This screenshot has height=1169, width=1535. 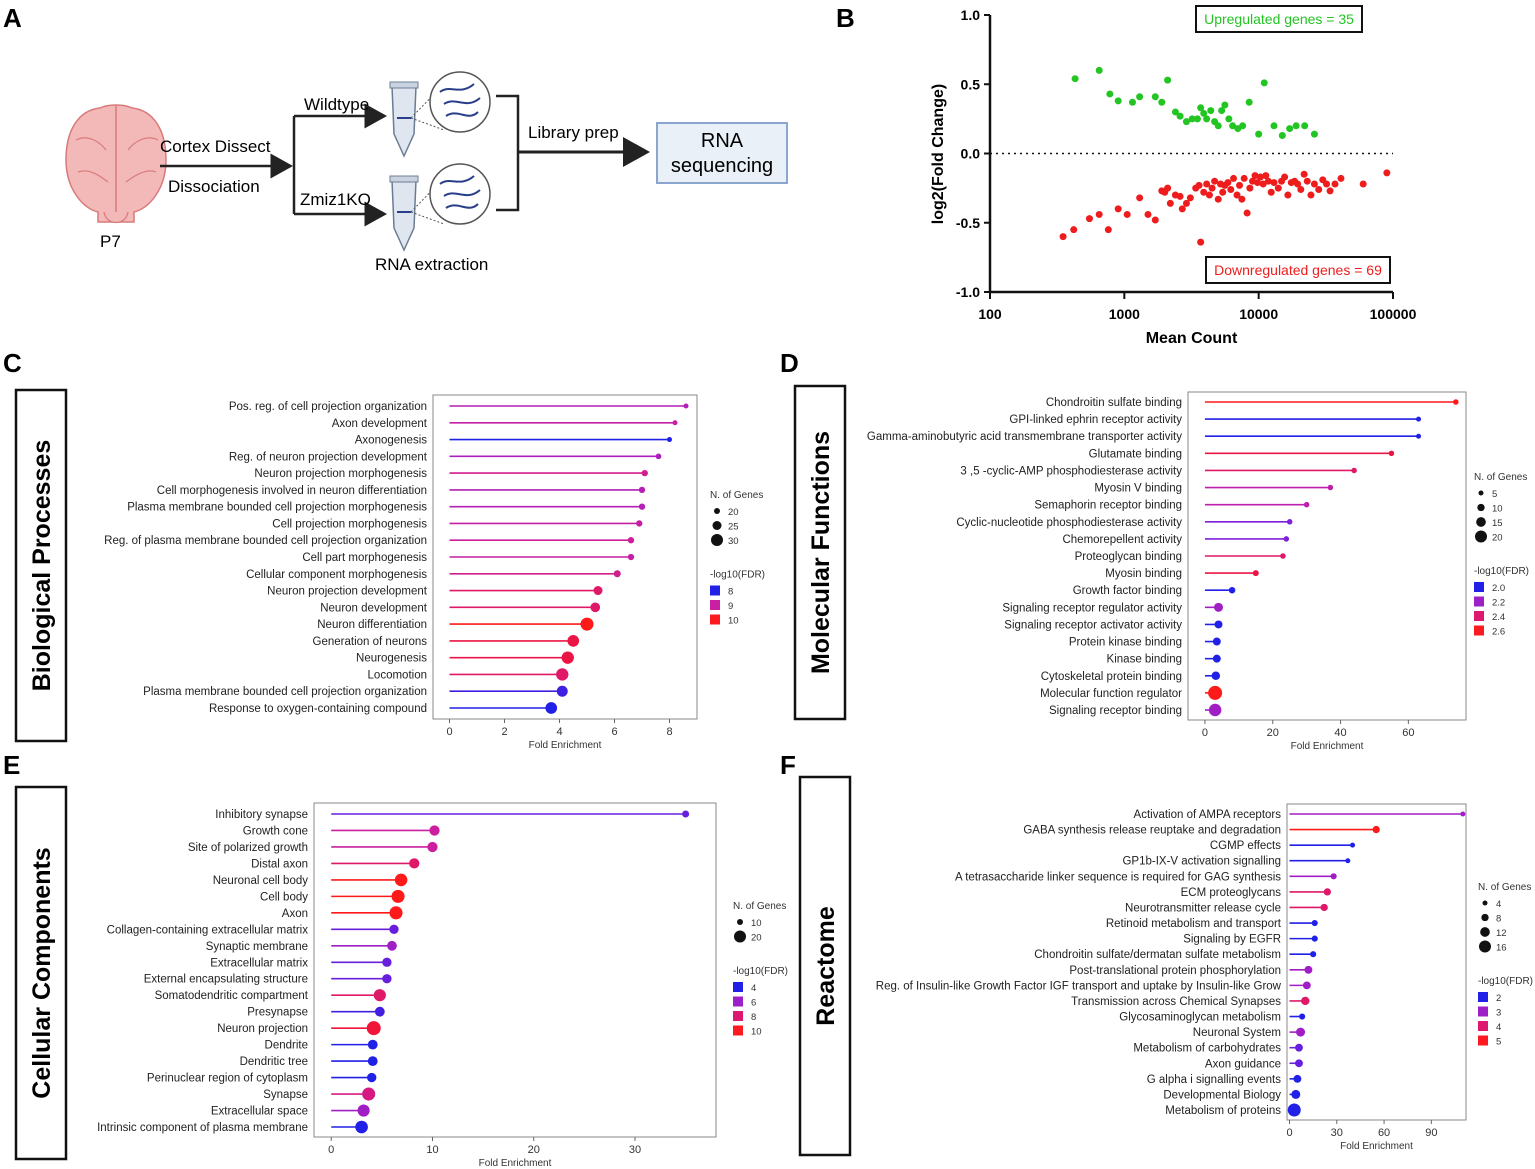 What do you see at coordinates (11, 765) in the screenshot?
I see `panel-letter-e: E` at bounding box center [11, 765].